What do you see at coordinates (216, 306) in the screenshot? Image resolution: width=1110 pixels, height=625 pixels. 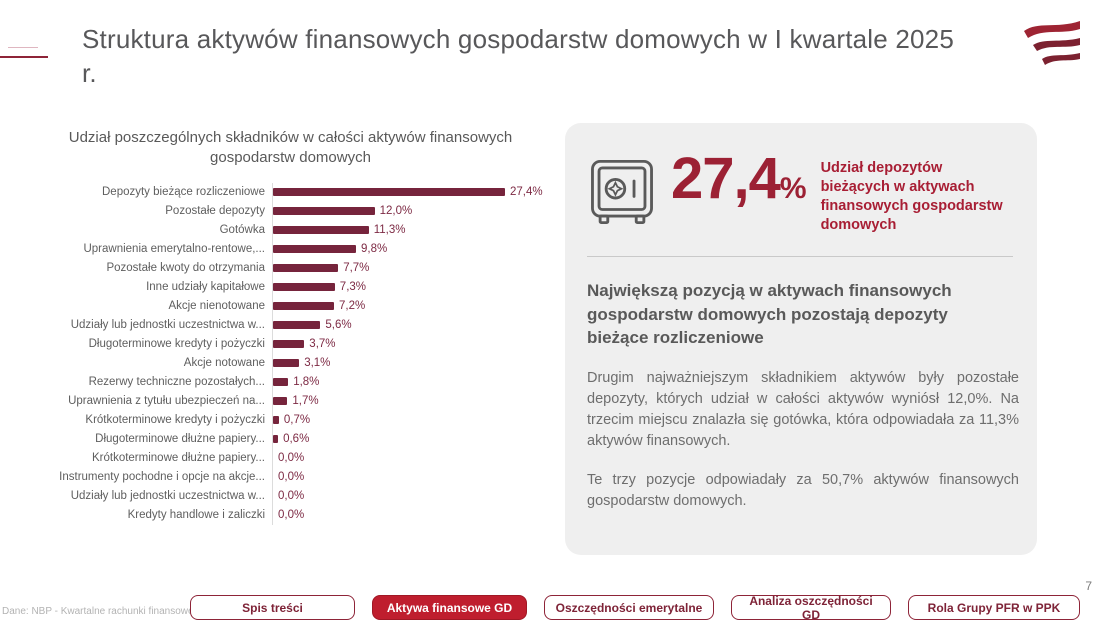 I see `category-label: Akcje nienotowane` at bounding box center [216, 306].